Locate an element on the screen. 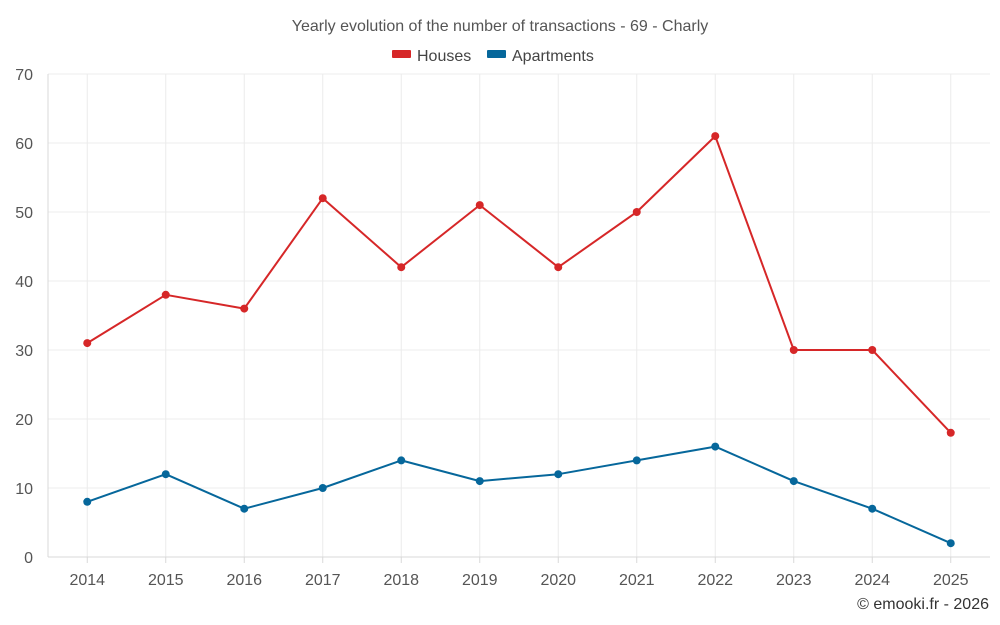 This screenshot has height=625, width=1000. y-tick-label: 0 is located at coordinates (28, 558).